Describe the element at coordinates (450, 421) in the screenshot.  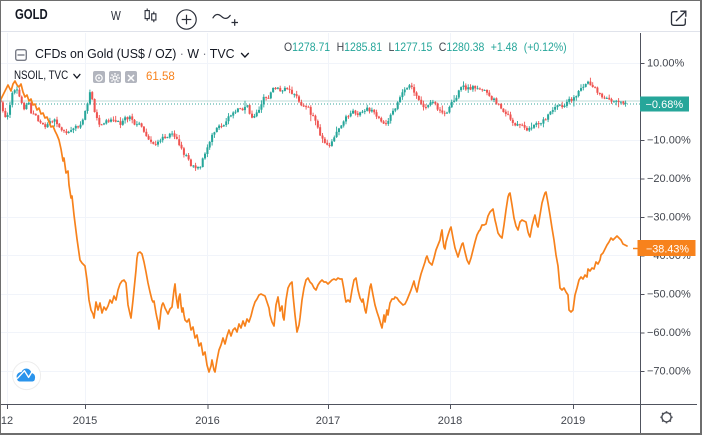
I see `svg-text: 2018` at that location.